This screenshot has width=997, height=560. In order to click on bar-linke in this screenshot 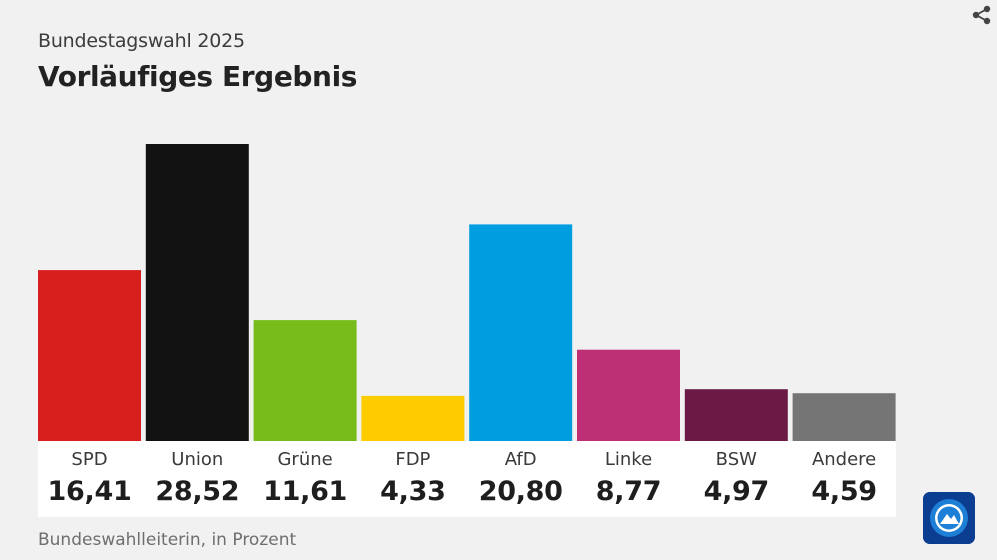, I will do `click(628, 395)`.